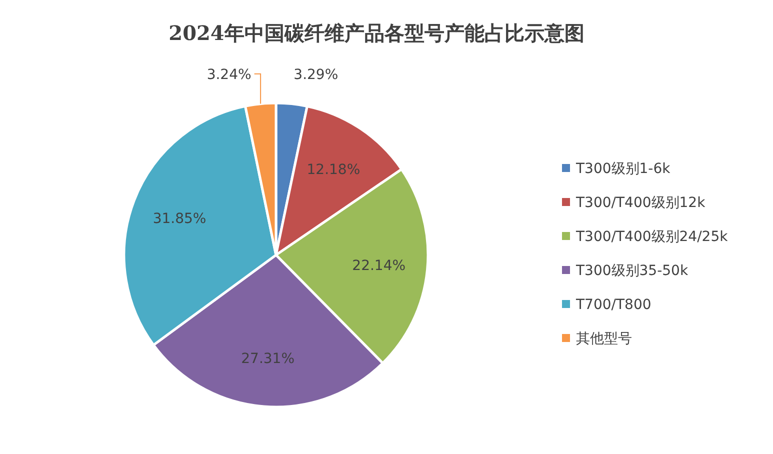 Image resolution: width=773 pixels, height=454 pixels. I want to click on data-label: 3.24%, so click(229, 74).